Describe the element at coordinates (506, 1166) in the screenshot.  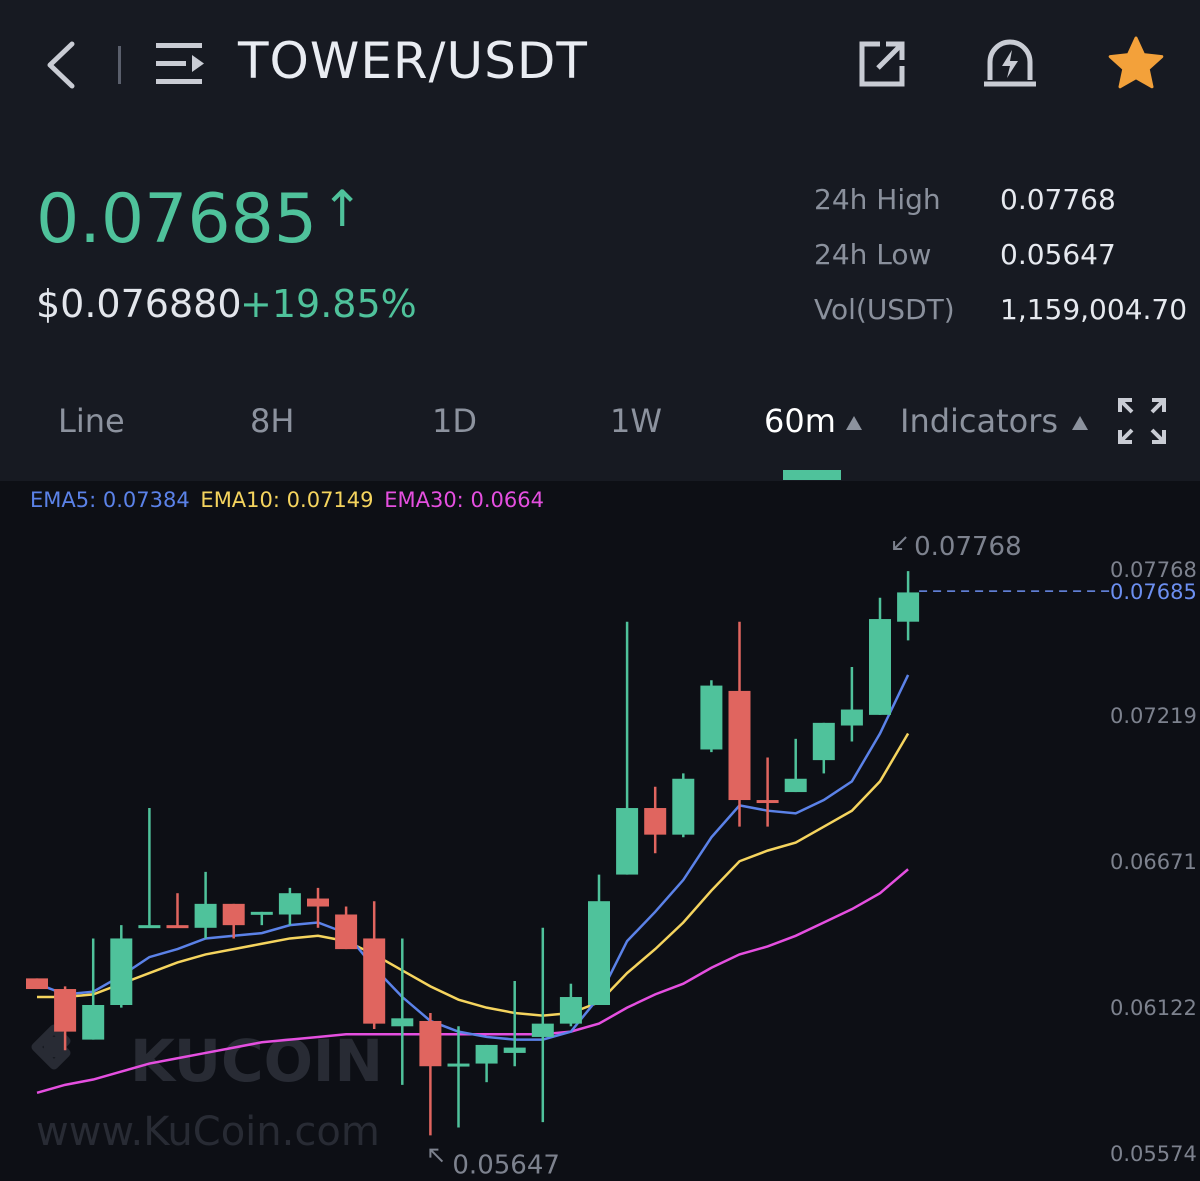
I see `low-marker-label: 0.05647` at that location.